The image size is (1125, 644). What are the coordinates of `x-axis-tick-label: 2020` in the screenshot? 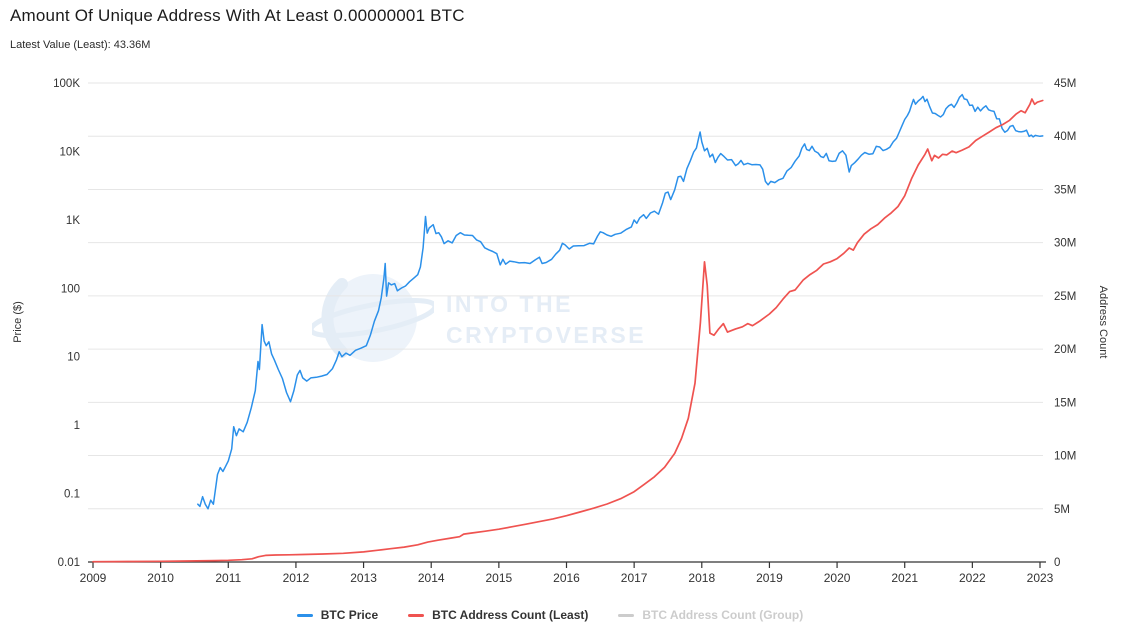 It's located at (837, 578).